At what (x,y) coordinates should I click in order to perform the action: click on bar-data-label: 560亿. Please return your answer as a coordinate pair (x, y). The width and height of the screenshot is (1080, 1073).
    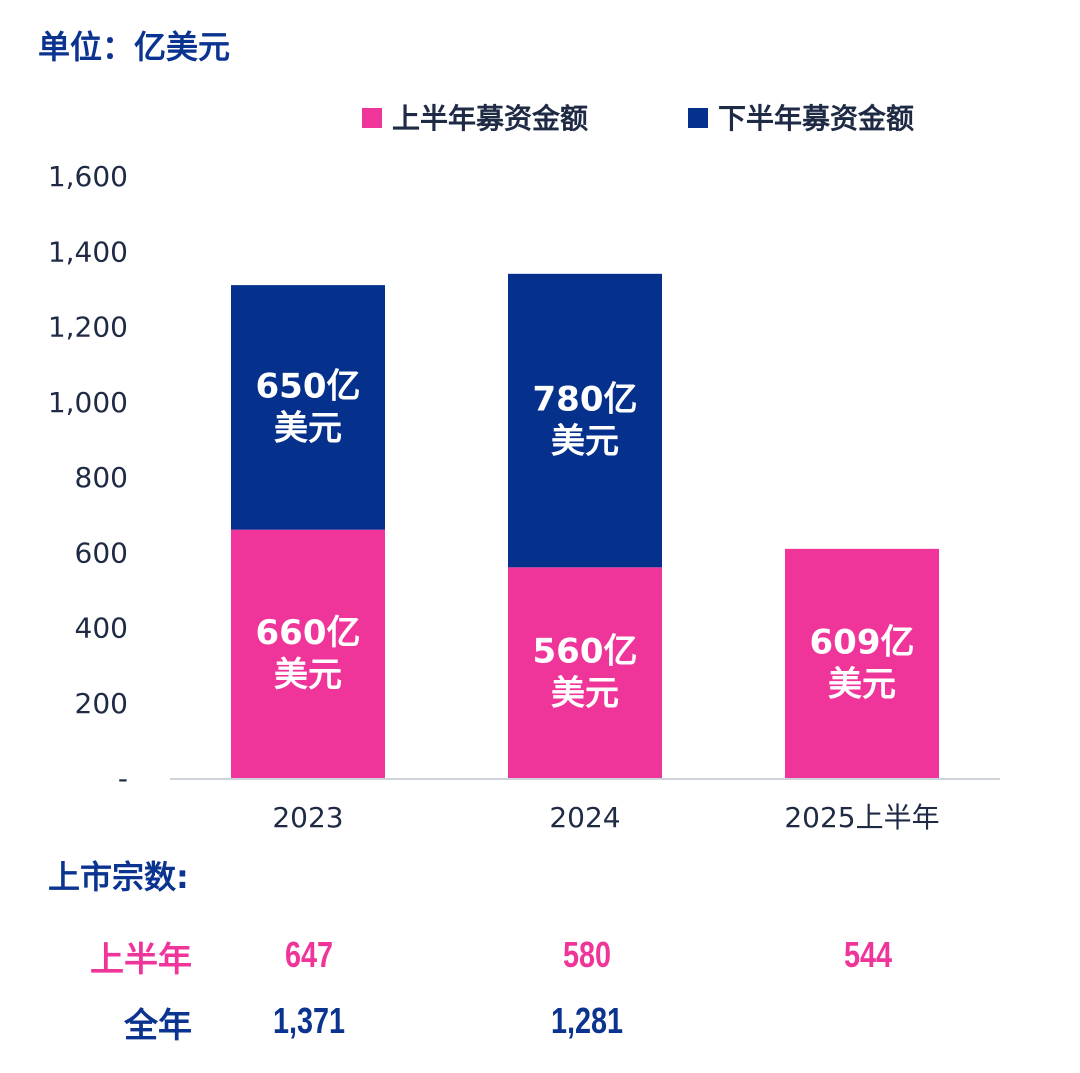
    Looking at the image, I should click on (585, 652).